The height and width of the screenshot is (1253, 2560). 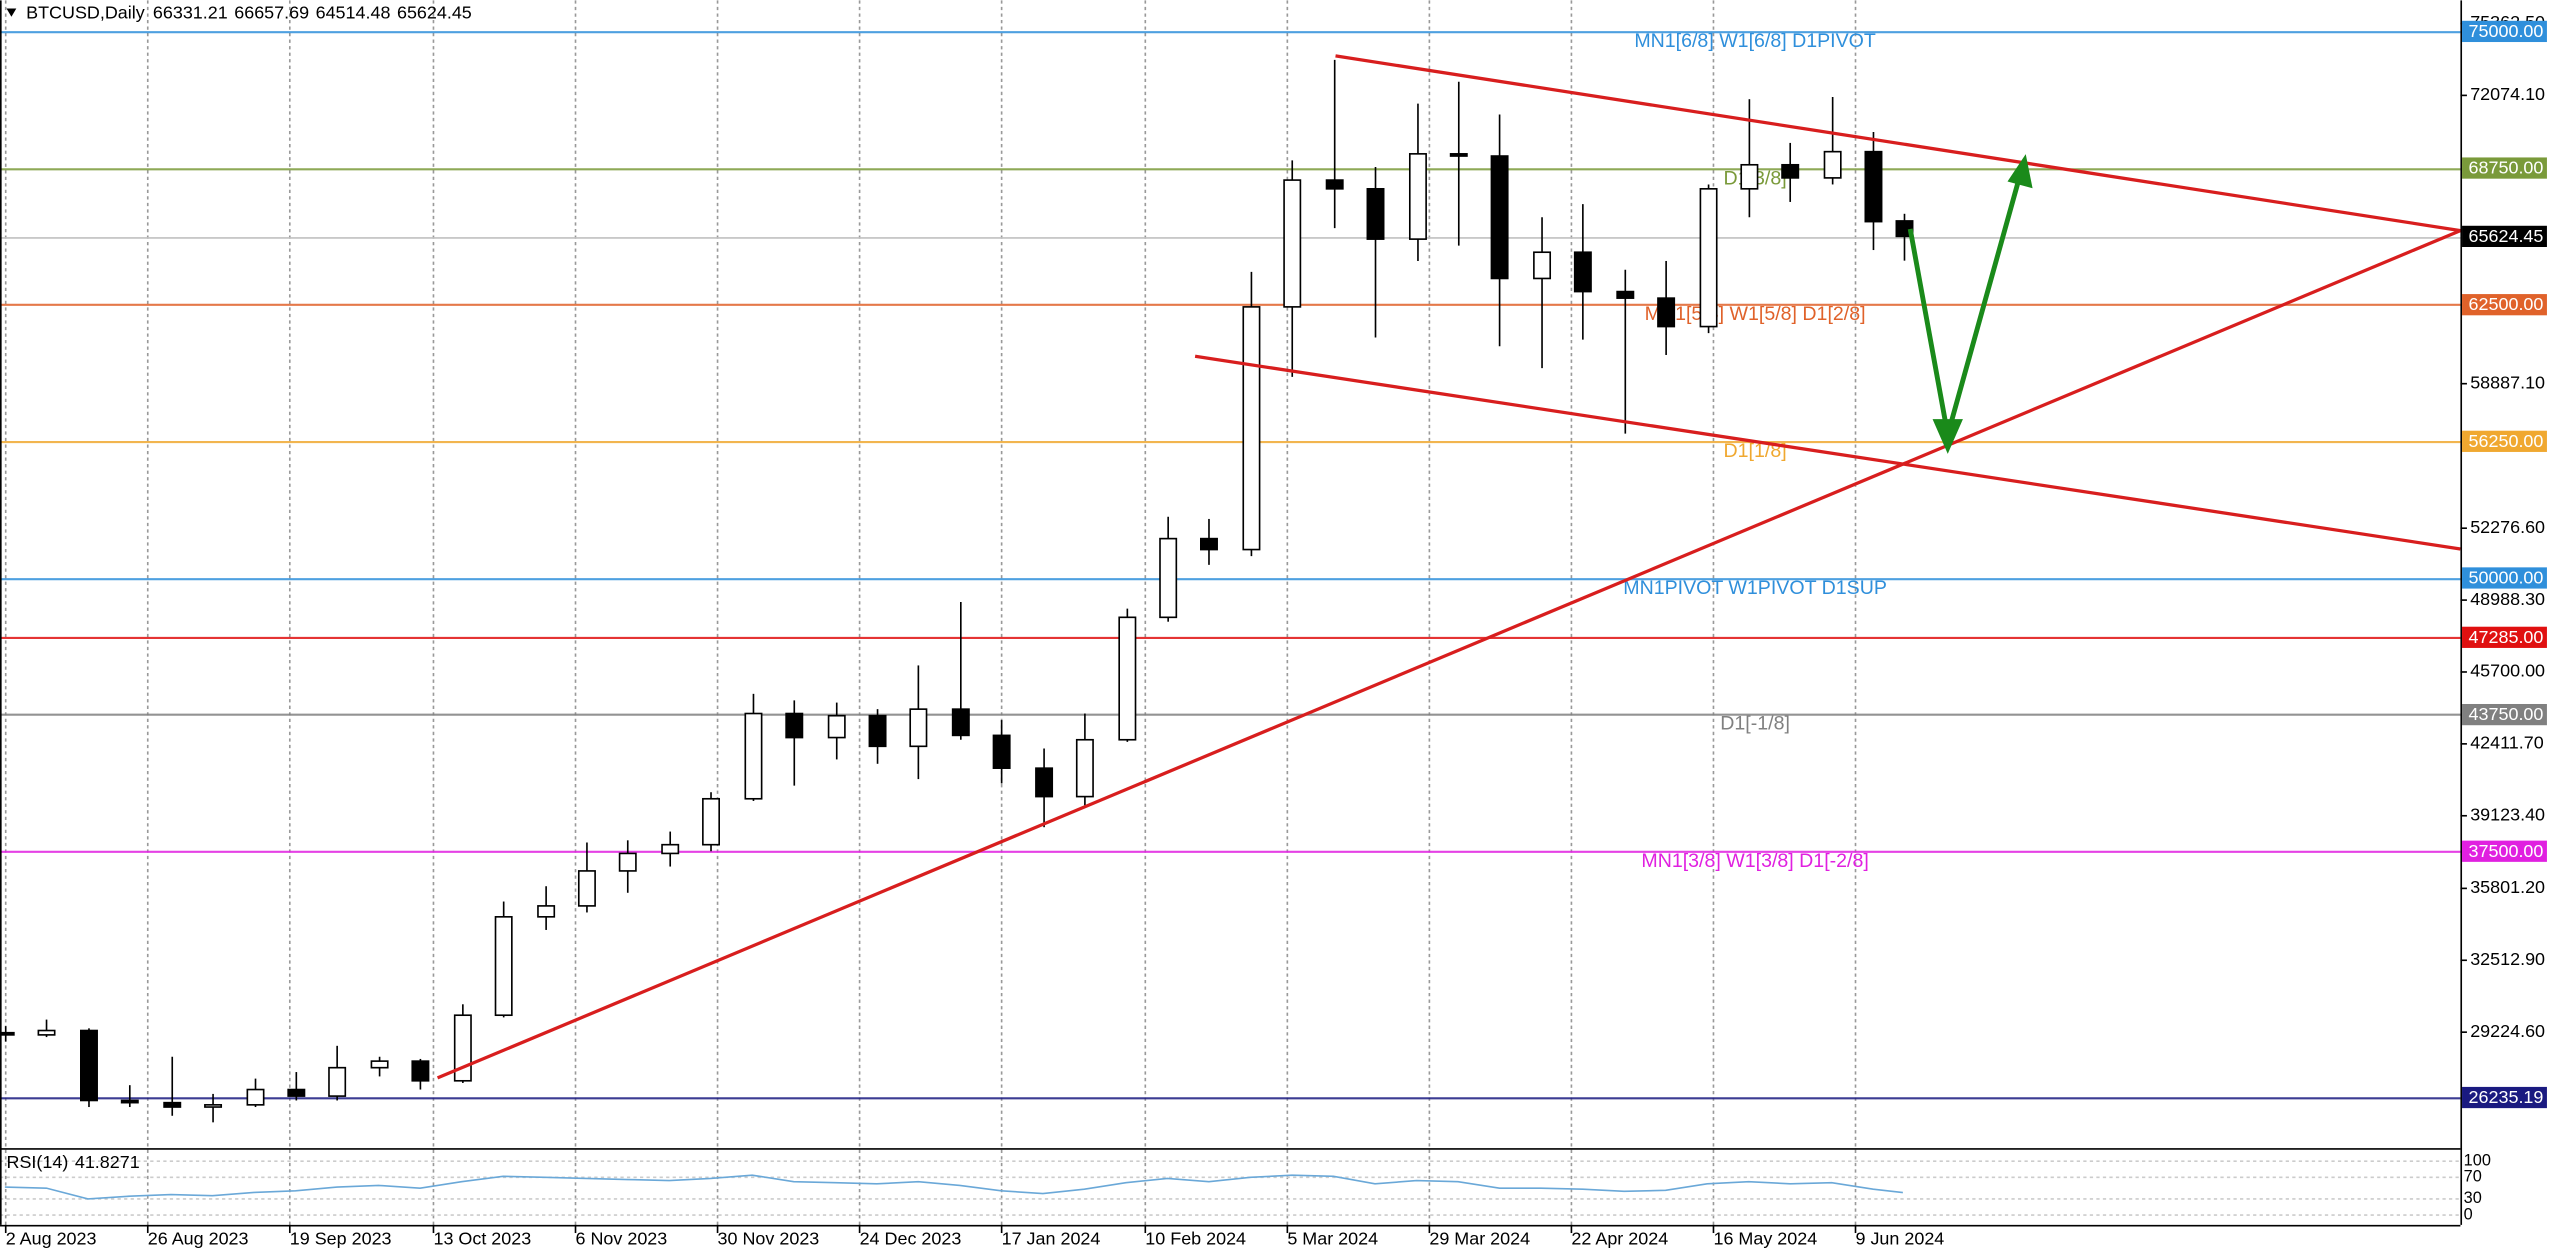 What do you see at coordinates (953, 1187) in the screenshot?
I see `rsi-line` at bounding box center [953, 1187].